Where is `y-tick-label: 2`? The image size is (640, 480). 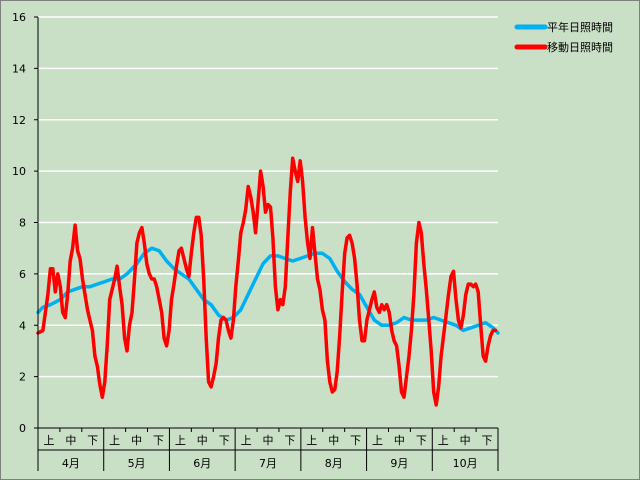 y-tick-label: 2 is located at coordinates (22, 377).